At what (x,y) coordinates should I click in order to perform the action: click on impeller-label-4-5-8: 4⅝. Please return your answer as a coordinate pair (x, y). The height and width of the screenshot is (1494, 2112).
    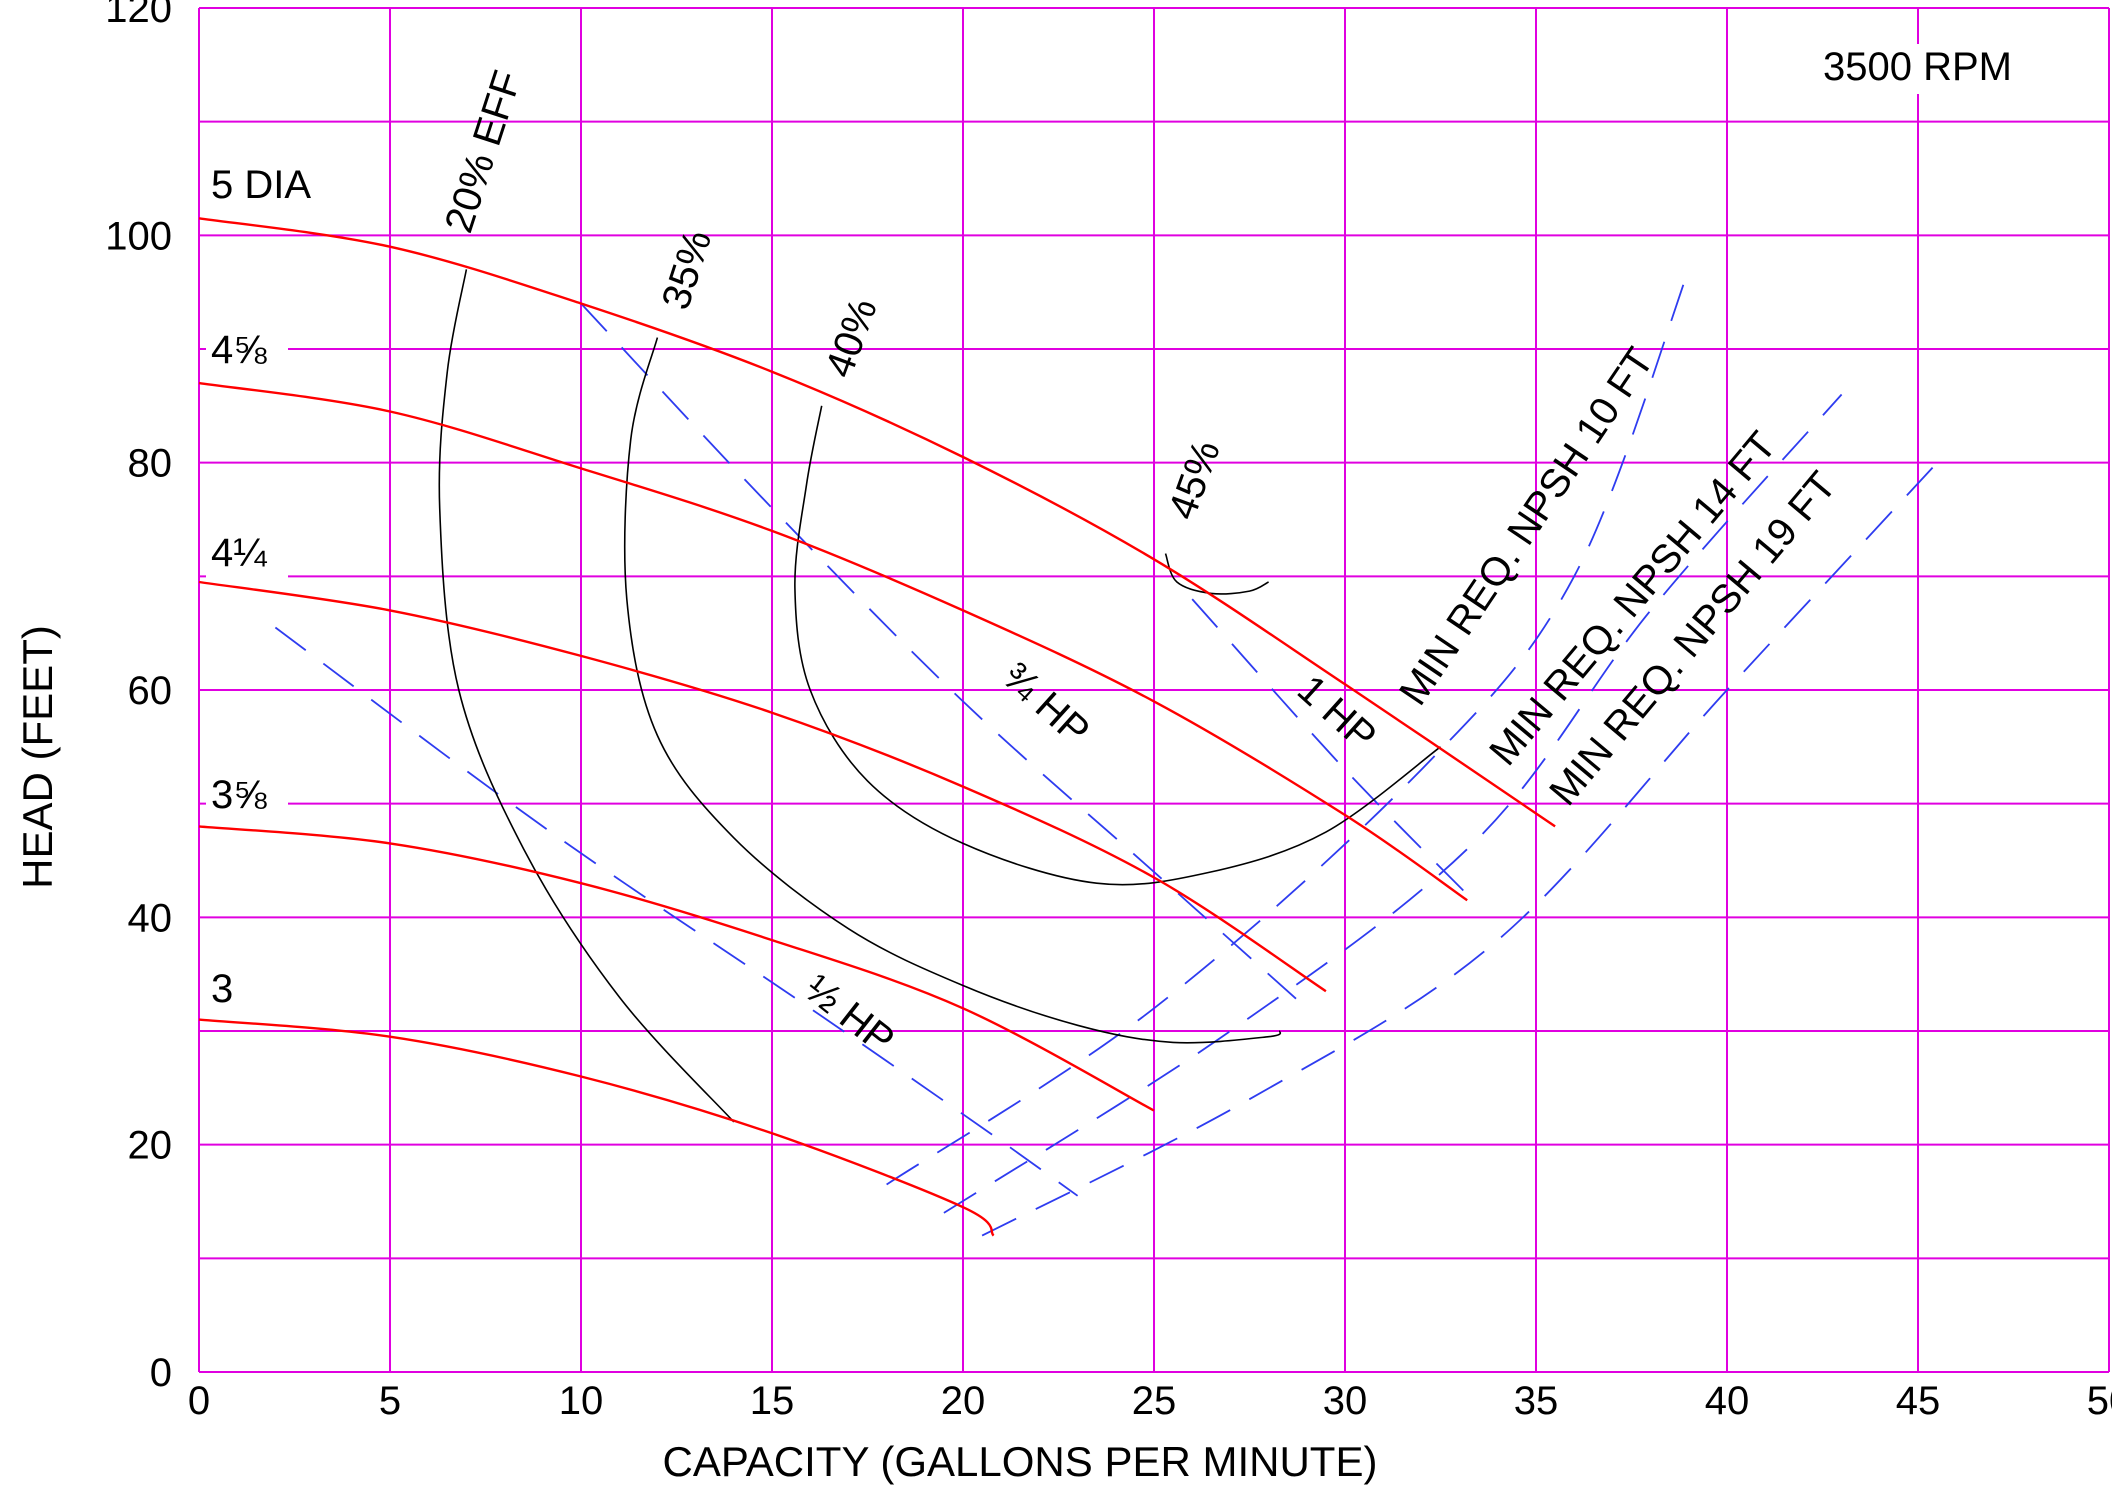
    Looking at the image, I should click on (239, 350).